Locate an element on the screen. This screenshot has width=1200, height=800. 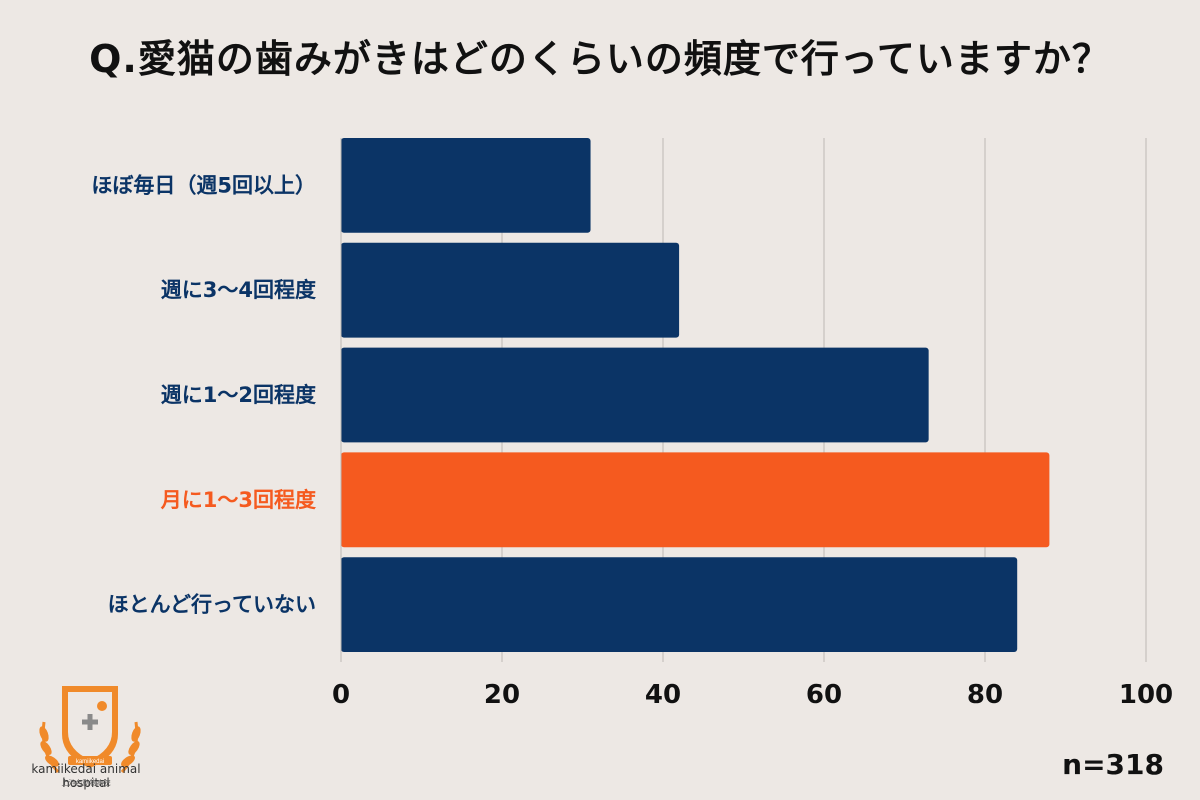
chart-title: Q.愛猫の歯みがきはどのくらいの頻度で行っていますか？ is located at coordinates (600, 59).